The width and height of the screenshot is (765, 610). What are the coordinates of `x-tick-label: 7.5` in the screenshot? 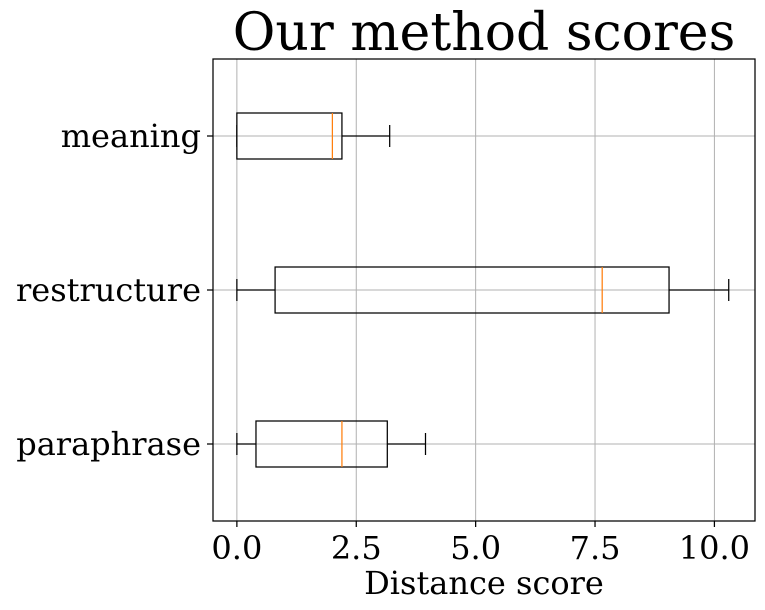 It's located at (595, 548).